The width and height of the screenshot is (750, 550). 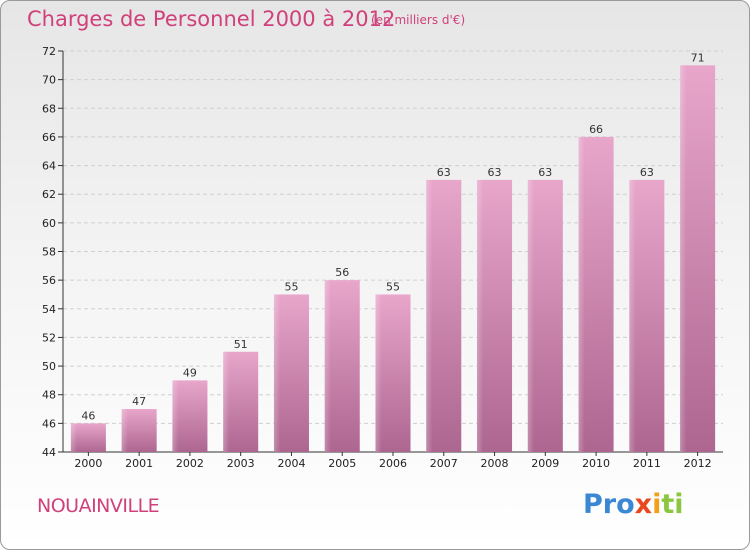 What do you see at coordinates (190, 463) in the screenshot?
I see `x-tick-label: 2002` at bounding box center [190, 463].